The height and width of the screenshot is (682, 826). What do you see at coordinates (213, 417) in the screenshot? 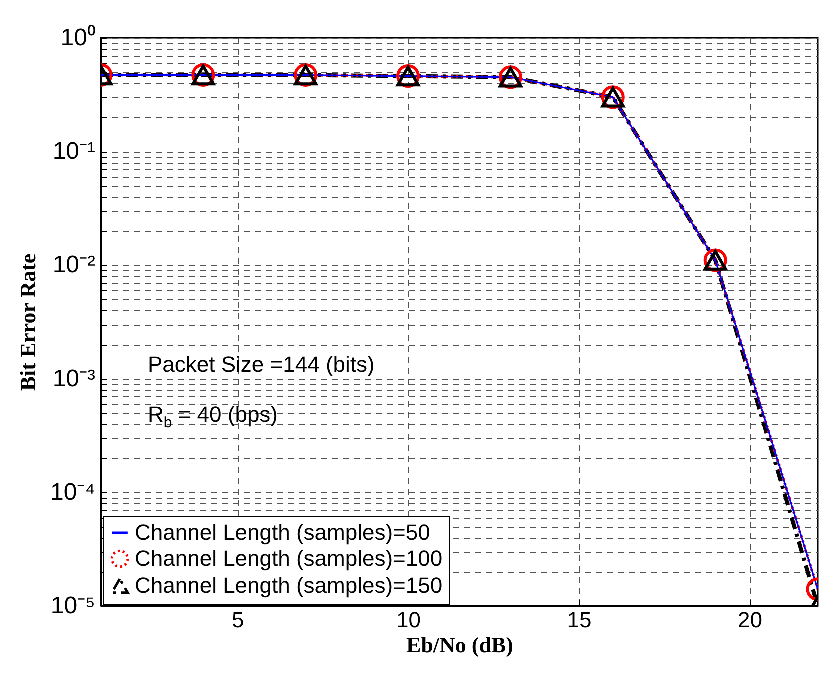
I see `annotation: R$_{b}$ = 40 (bps)` at bounding box center [213, 417].